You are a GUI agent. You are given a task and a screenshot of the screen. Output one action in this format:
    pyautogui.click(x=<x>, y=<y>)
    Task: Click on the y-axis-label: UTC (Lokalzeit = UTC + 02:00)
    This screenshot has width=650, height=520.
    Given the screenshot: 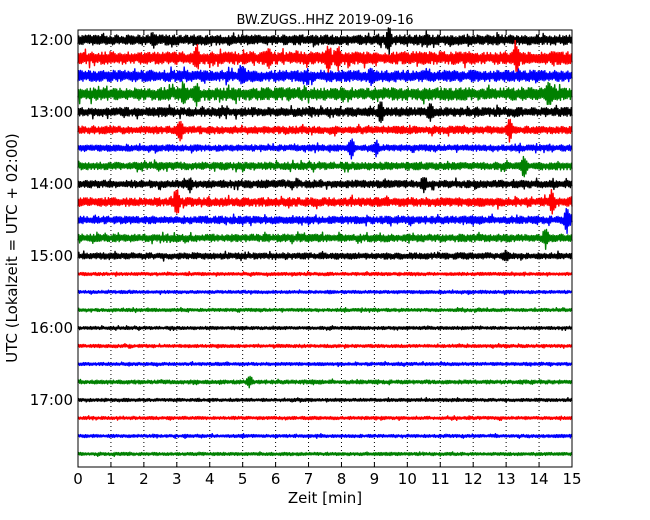 What is the action you would take?
    pyautogui.click(x=12, y=248)
    